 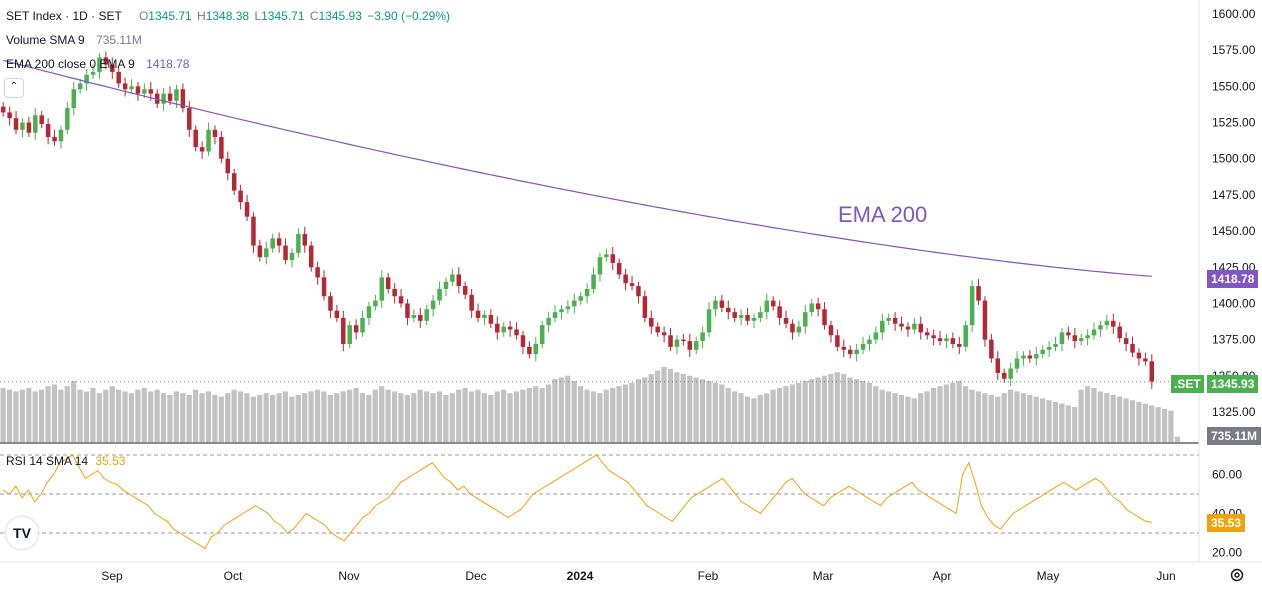 I want to click on rsi-legend-name: RSI 14 SMA 14, so click(x=47, y=461).